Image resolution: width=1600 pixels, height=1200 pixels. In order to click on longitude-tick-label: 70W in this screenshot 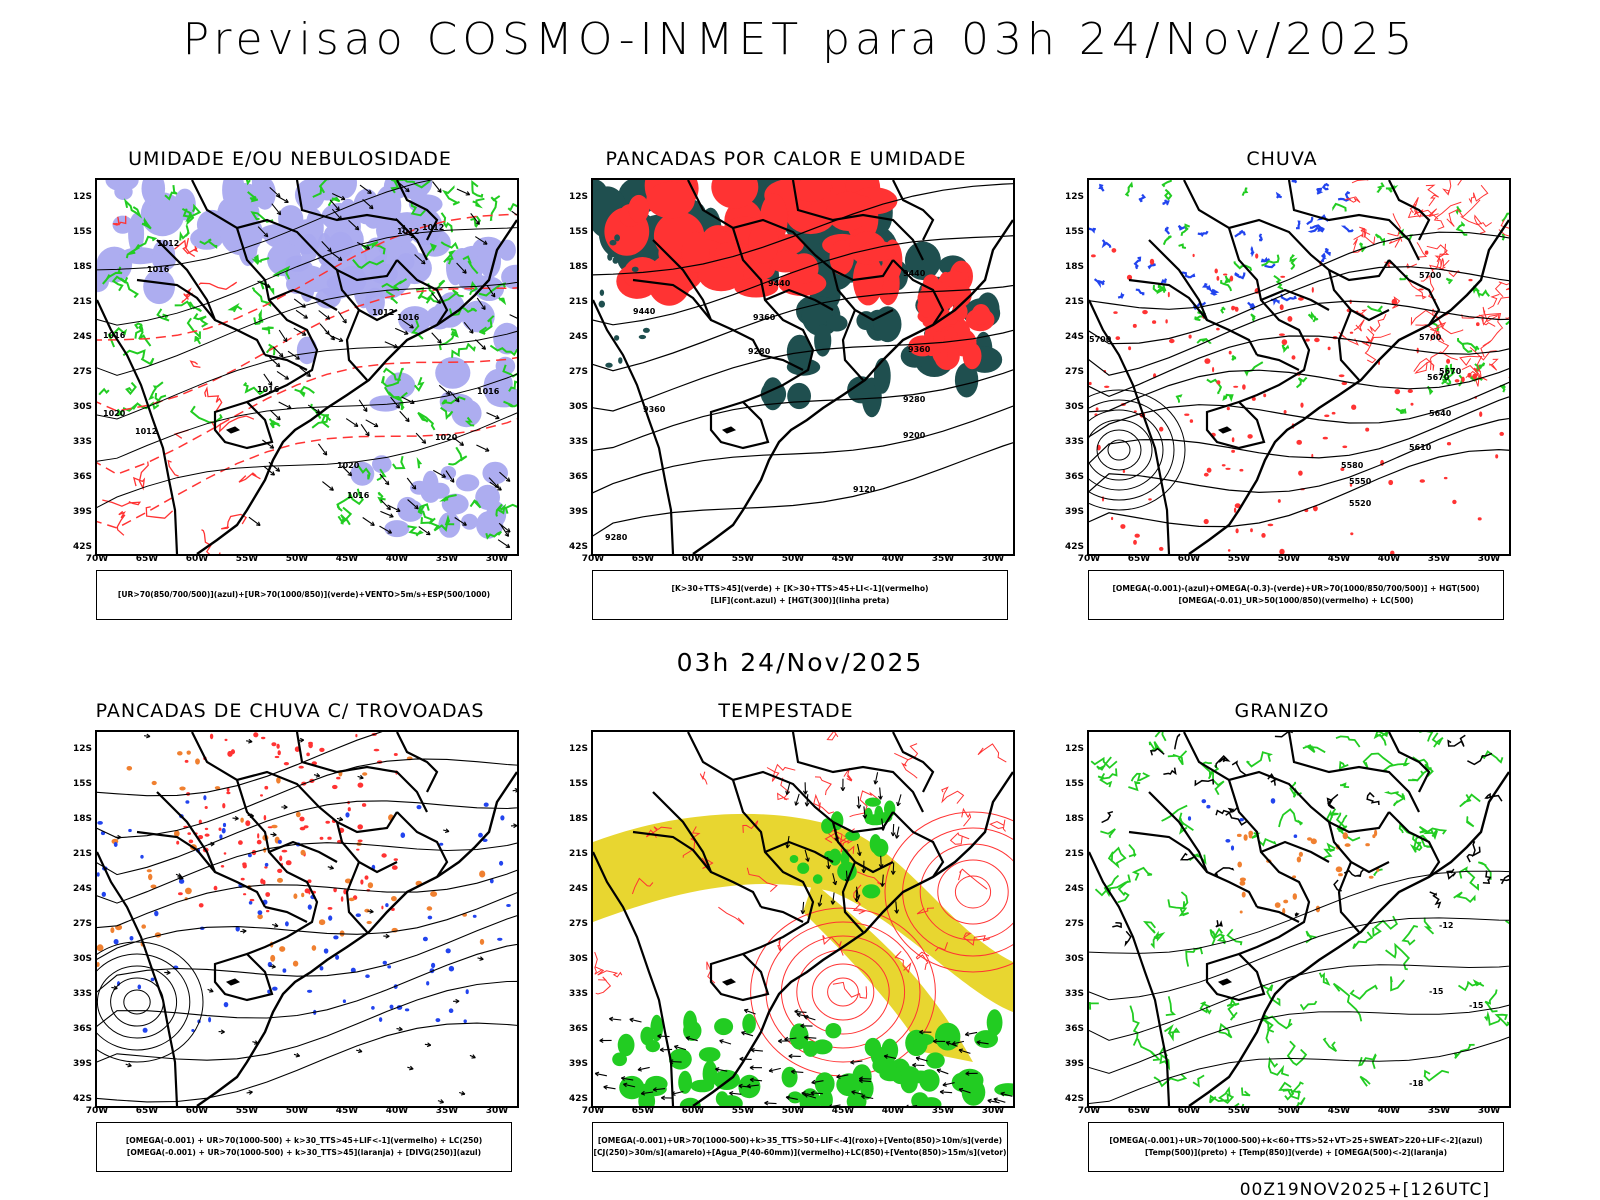, I will do `click(593, 559)`.